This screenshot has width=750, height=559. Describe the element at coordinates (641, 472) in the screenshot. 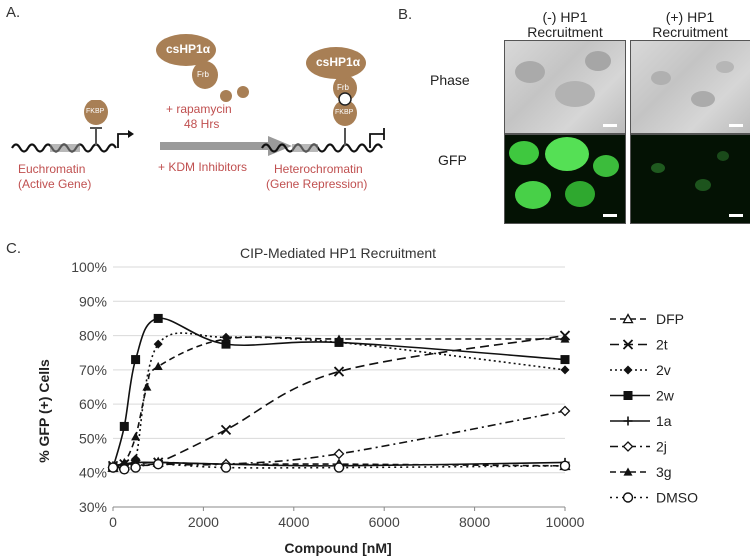

I see `legend-item-3g: 3g` at that location.